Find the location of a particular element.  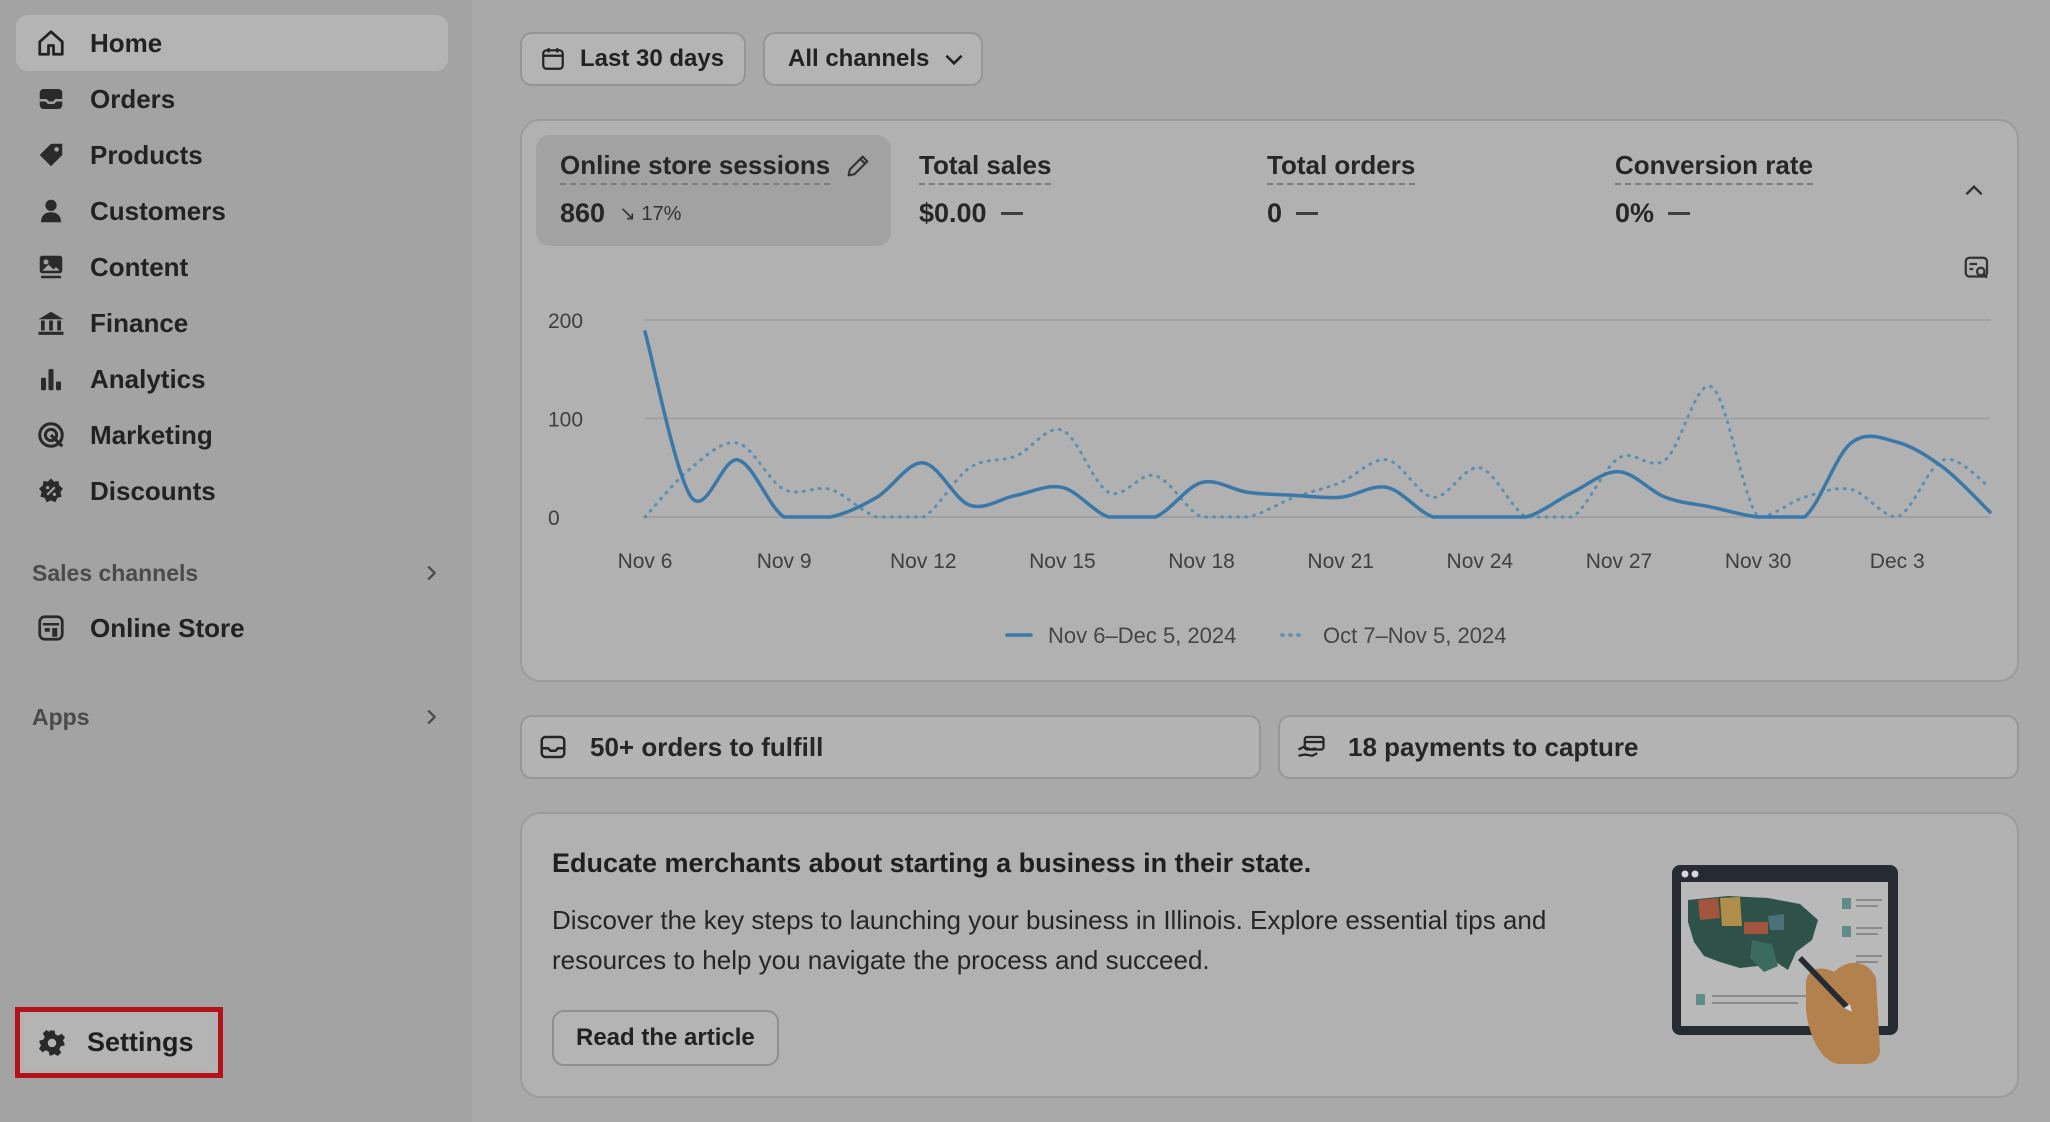

total-sales-value-row: $0.00 is located at coordinates (971, 213).